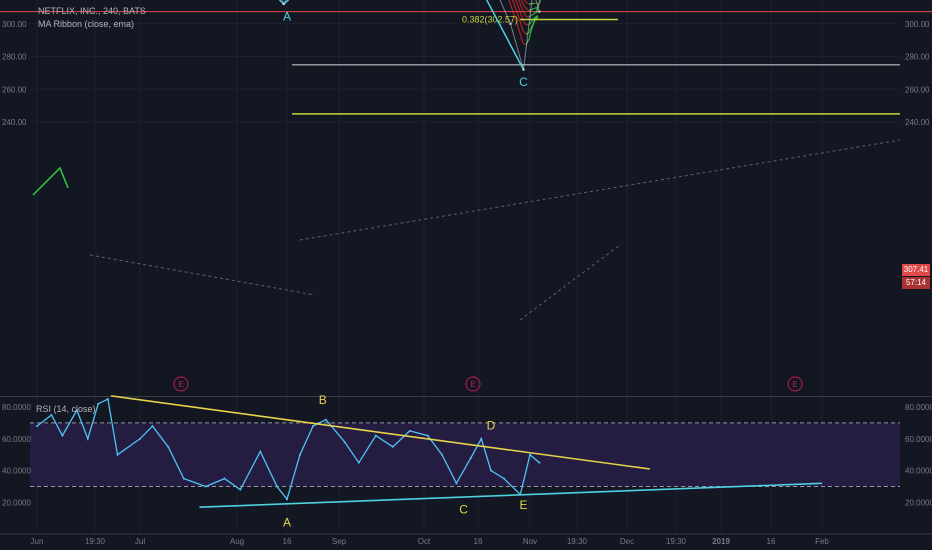 The width and height of the screenshot is (932, 550). What do you see at coordinates (16, 439) in the screenshot?
I see `rsi-tick-label-left: 60.0000` at bounding box center [16, 439].